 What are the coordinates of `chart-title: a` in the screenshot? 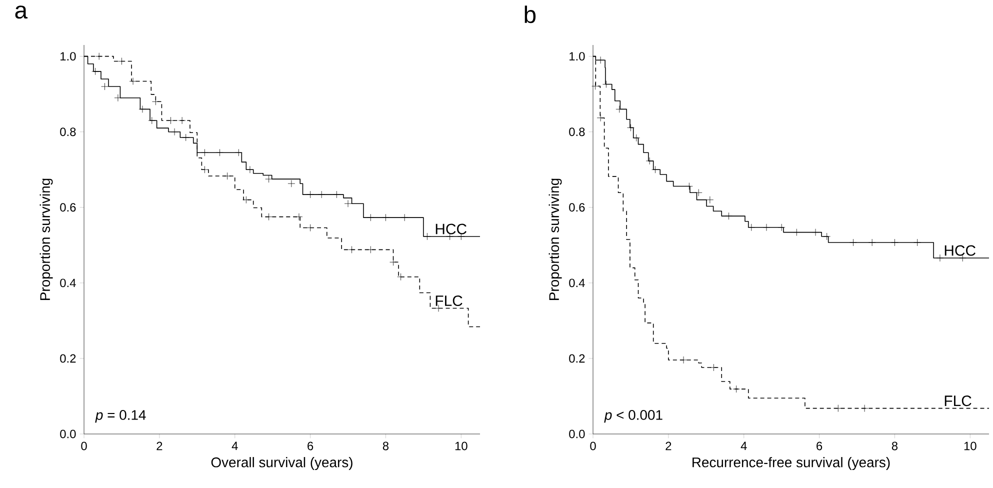 It's located at (21, 12).